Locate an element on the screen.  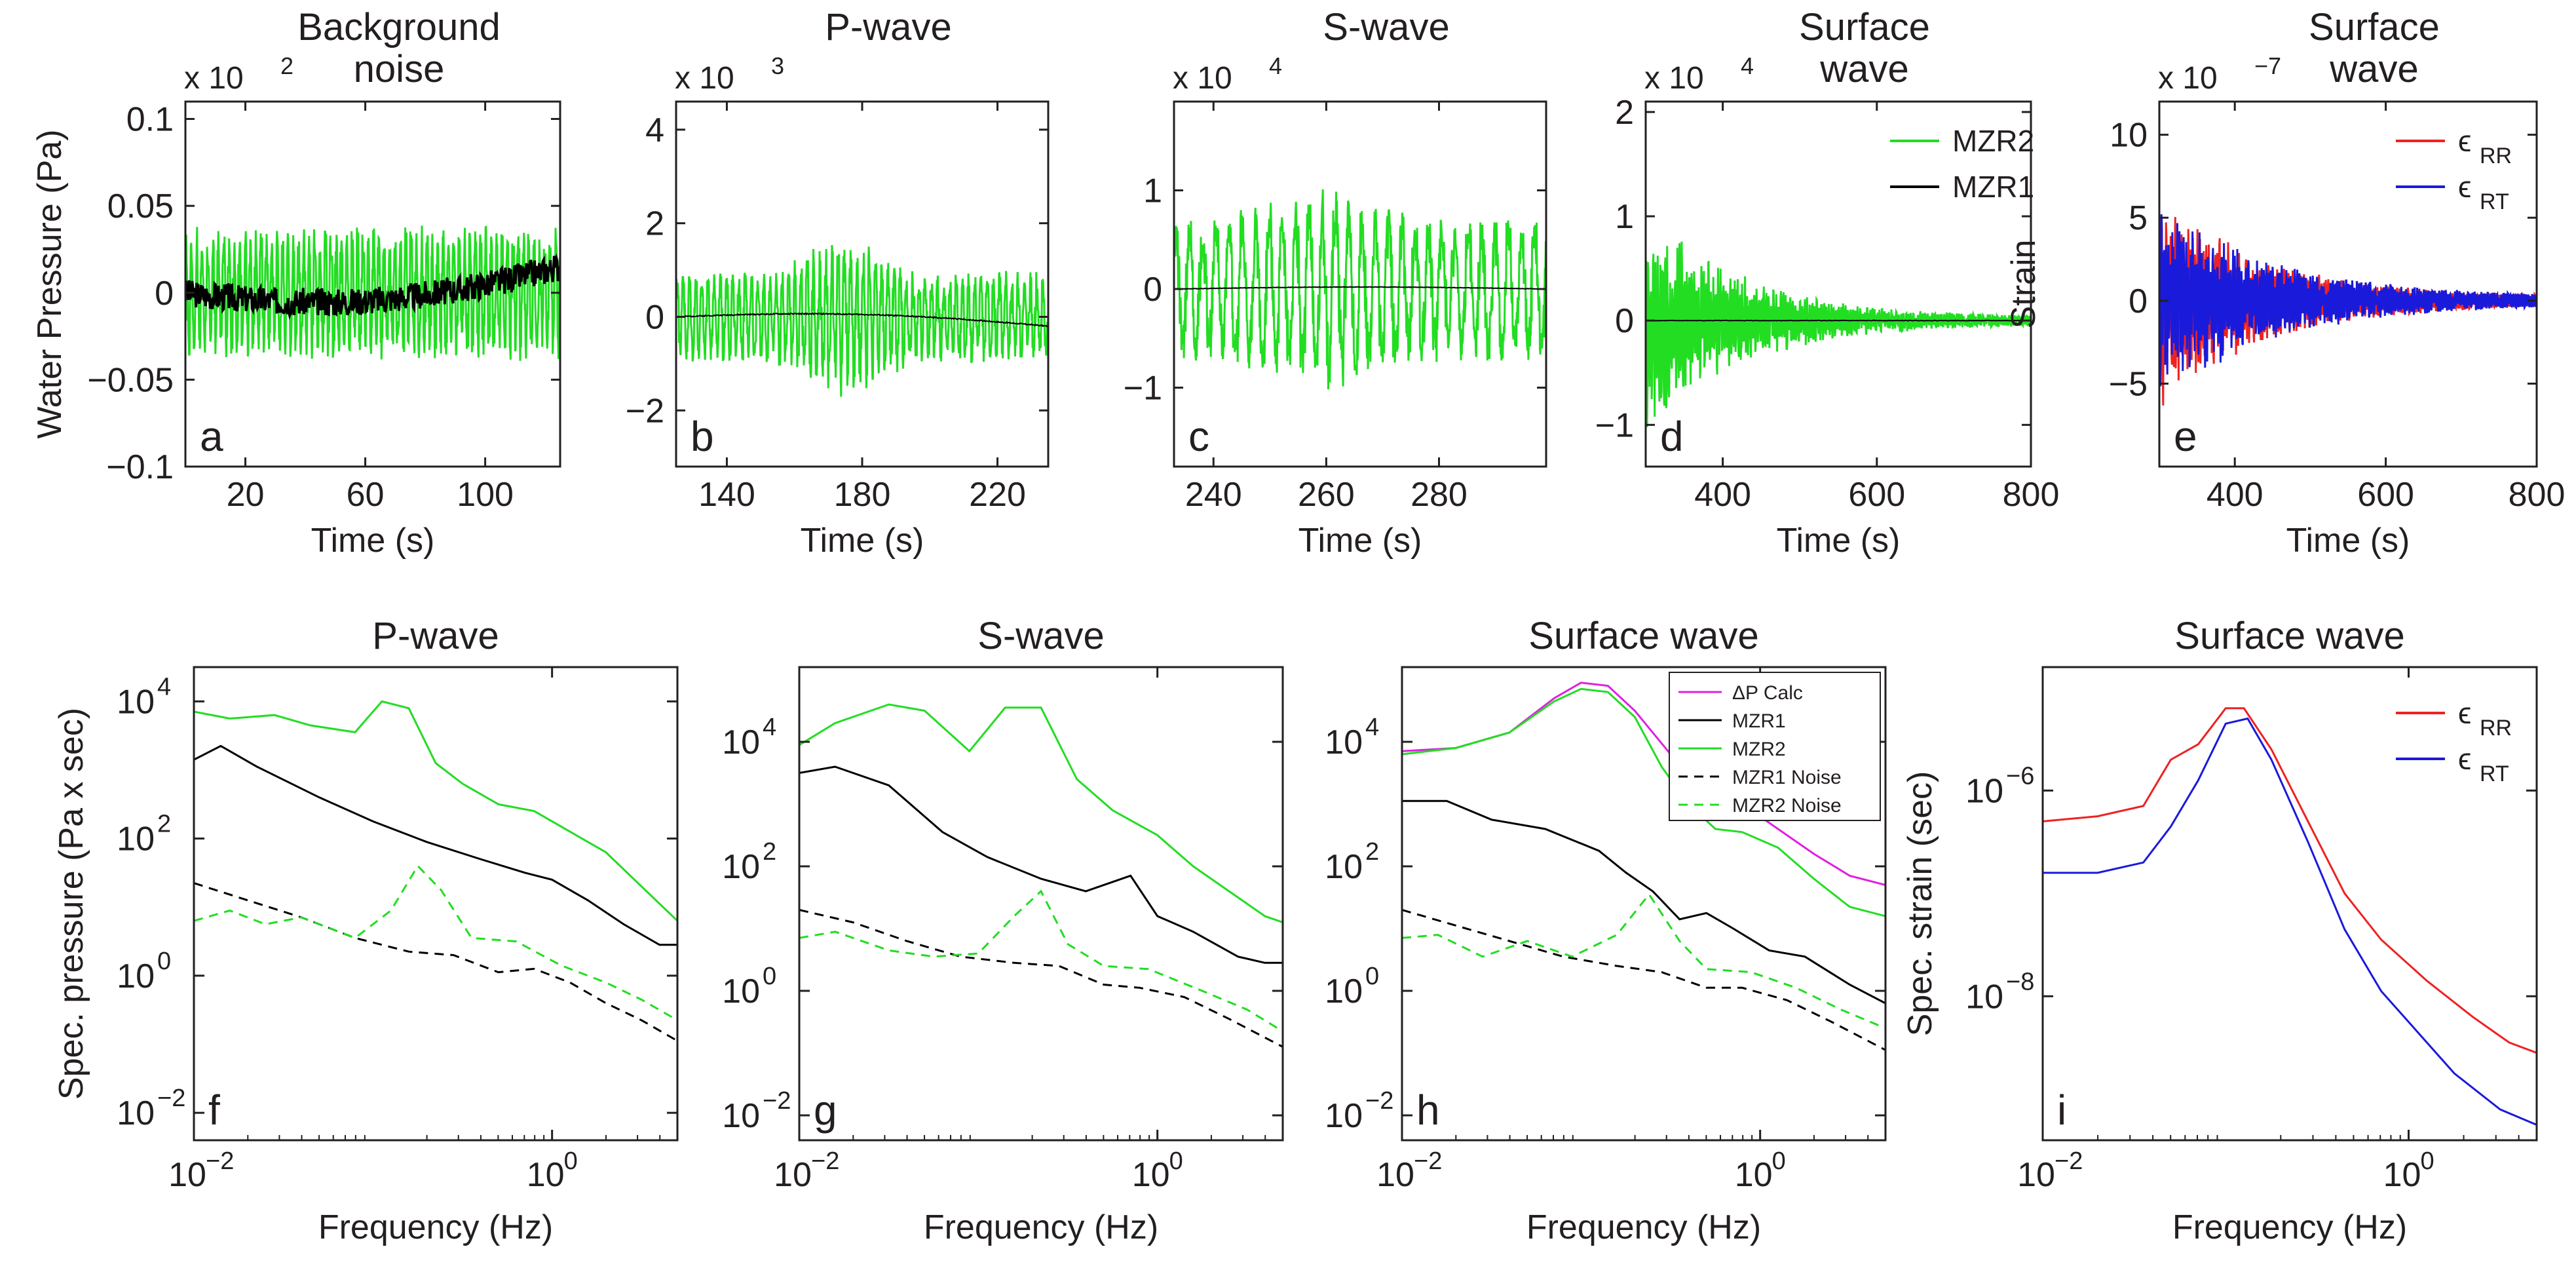
panel-letter: e is located at coordinates (2185, 436).